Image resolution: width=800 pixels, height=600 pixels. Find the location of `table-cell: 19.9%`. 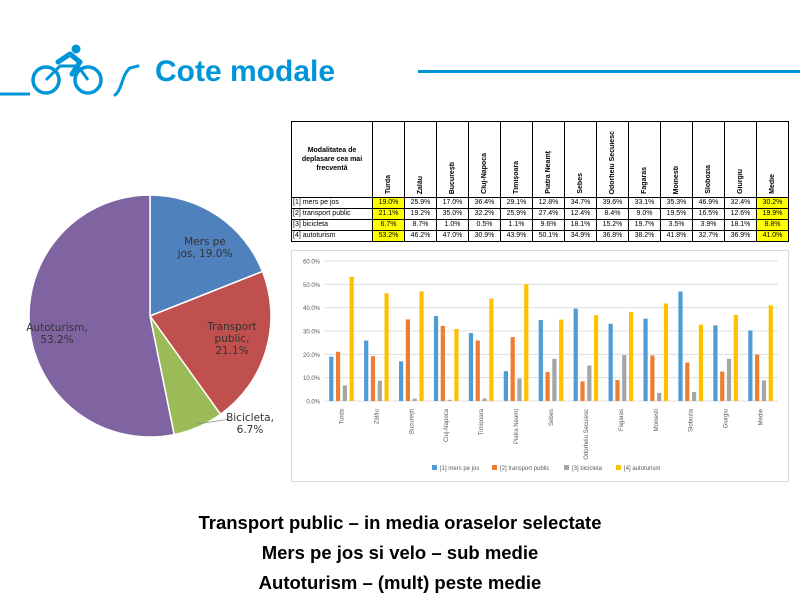

table-cell: 19.9% is located at coordinates (772, 214).